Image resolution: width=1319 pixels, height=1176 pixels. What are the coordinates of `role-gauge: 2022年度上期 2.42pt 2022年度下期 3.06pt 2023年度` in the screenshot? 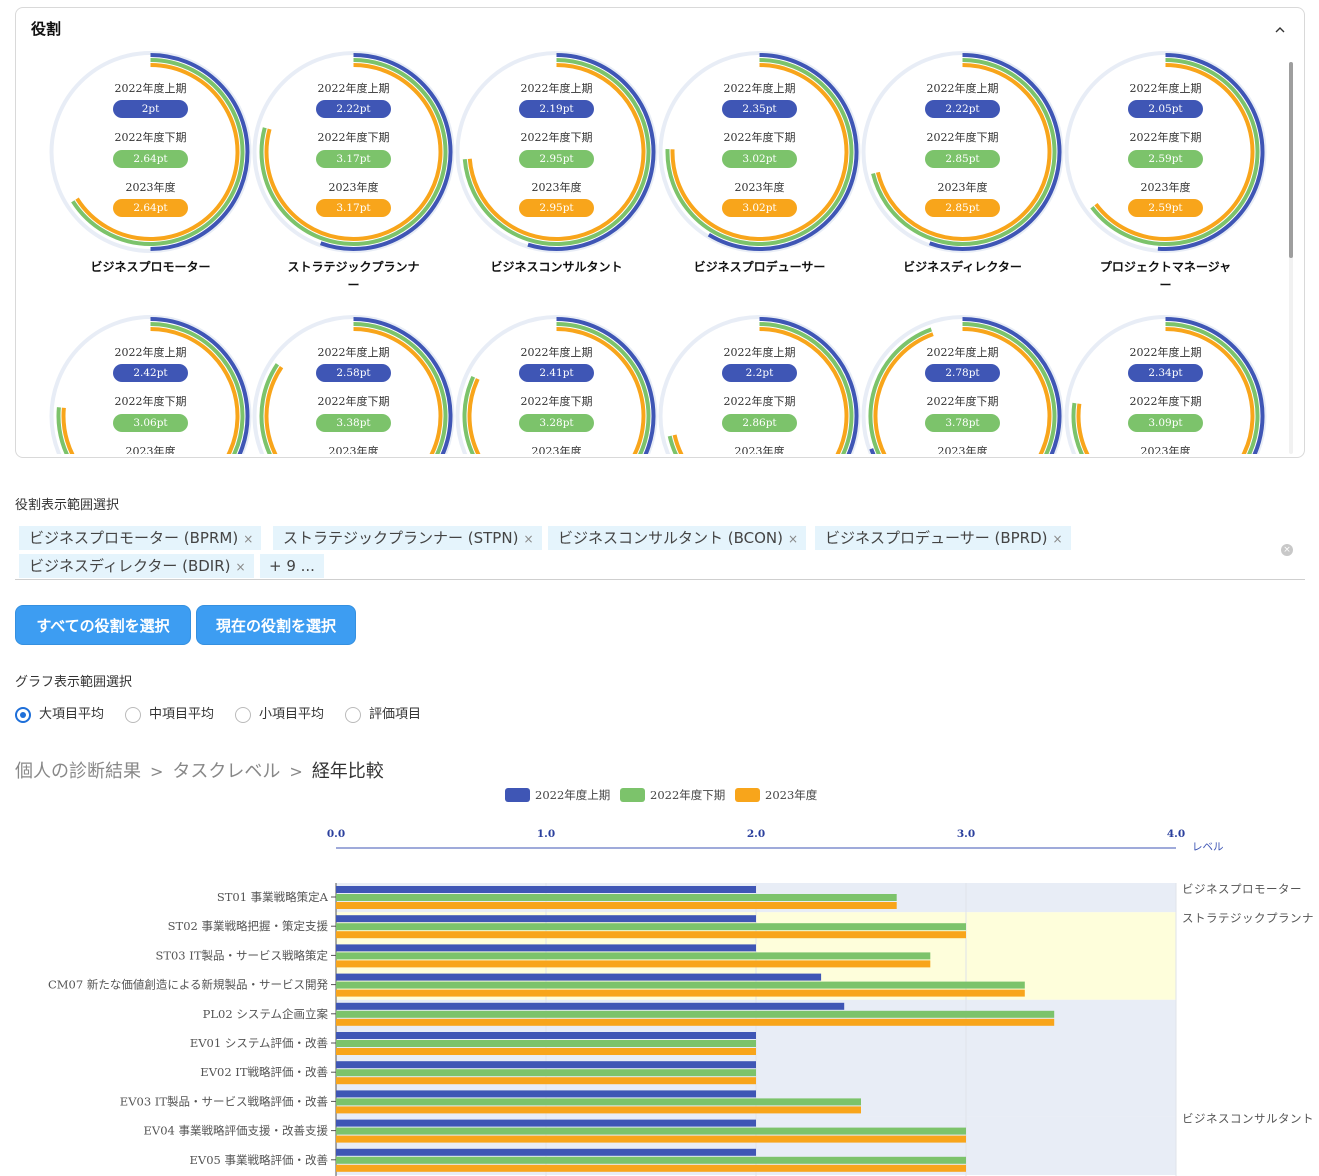 It's located at (150, 383).